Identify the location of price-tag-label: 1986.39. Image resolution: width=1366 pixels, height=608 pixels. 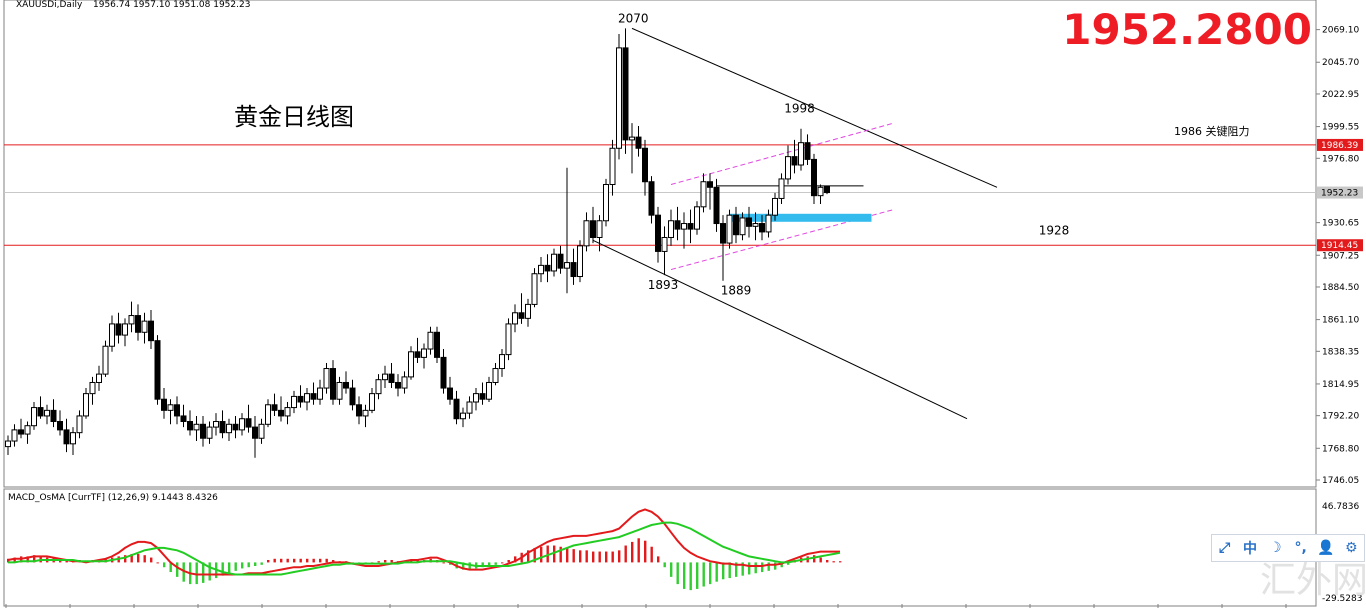
(1339, 146).